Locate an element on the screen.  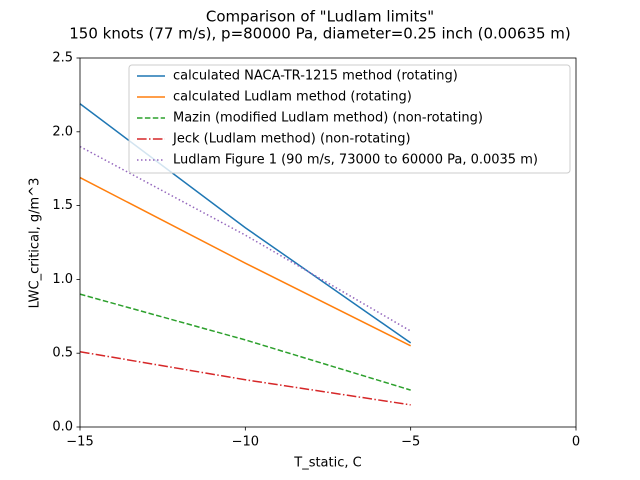
x-tick-label: −10 is located at coordinates (245, 442).